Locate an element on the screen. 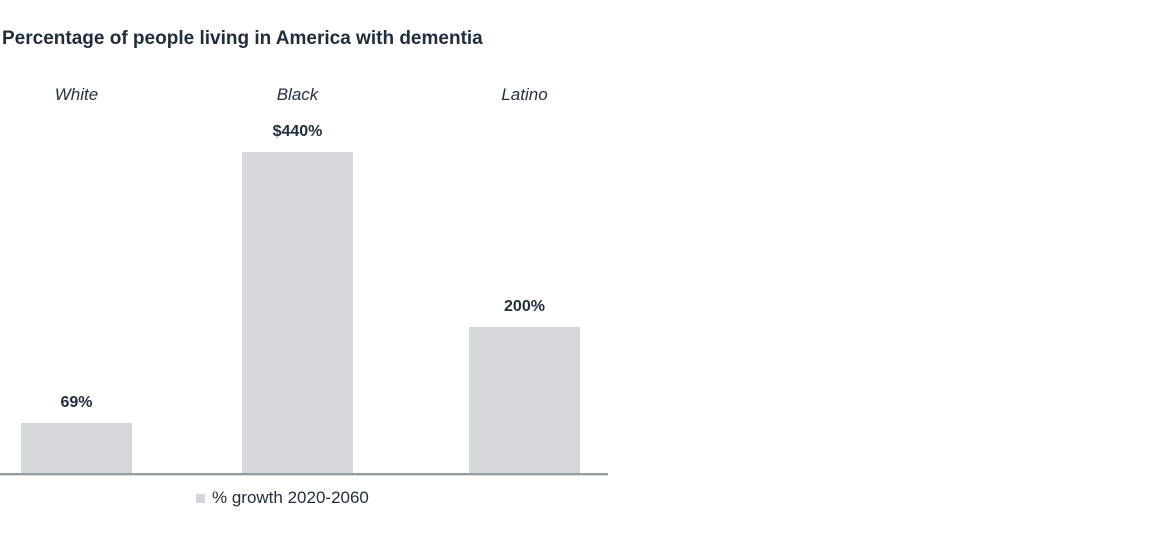  bar-group-latino: 200% is located at coordinates (524, 385).